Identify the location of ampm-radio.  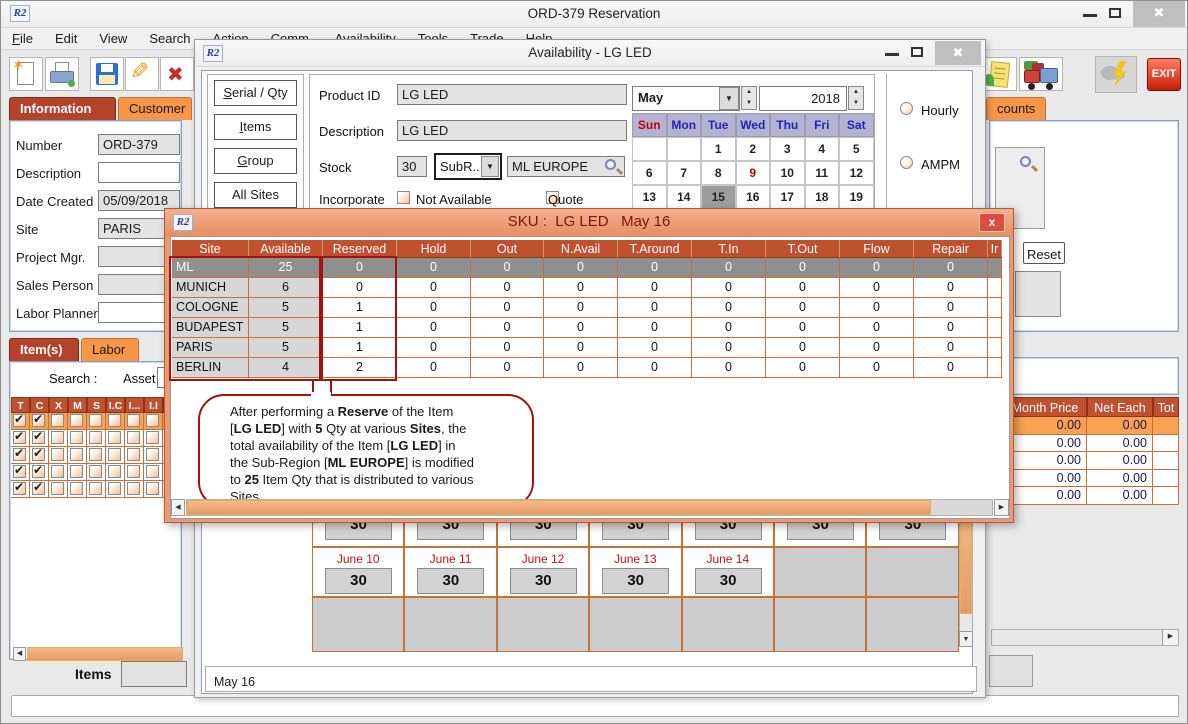
(906, 162).